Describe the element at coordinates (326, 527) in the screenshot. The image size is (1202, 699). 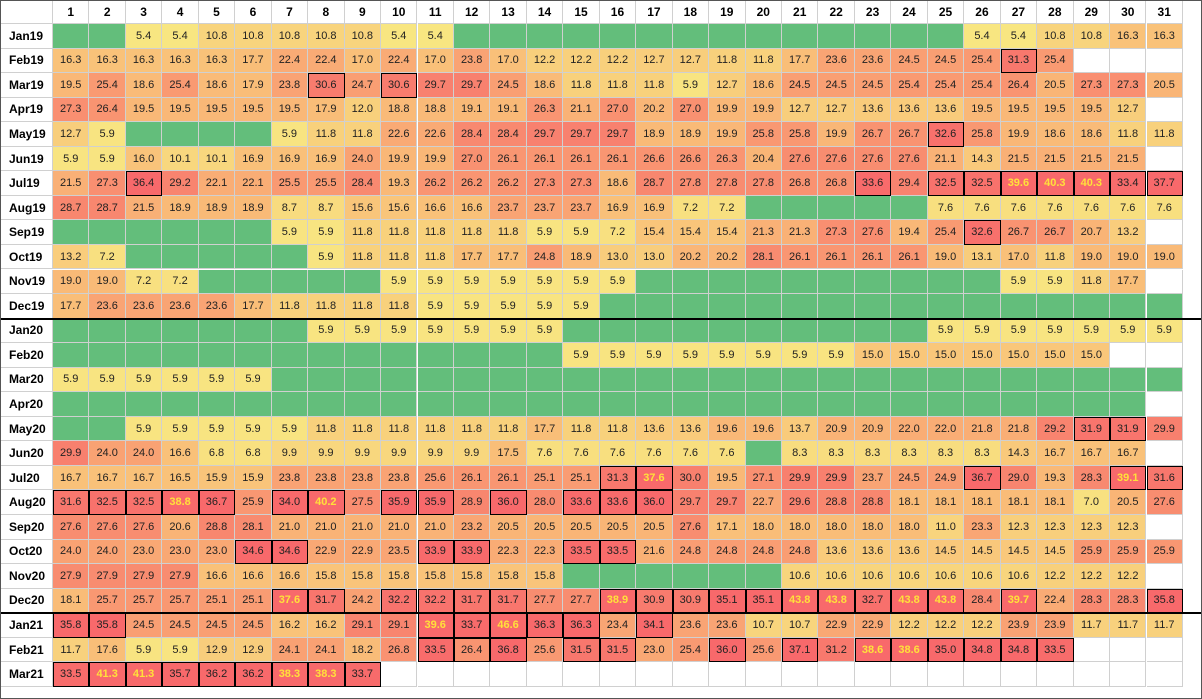
I see `table-cell: 21.0` at that location.